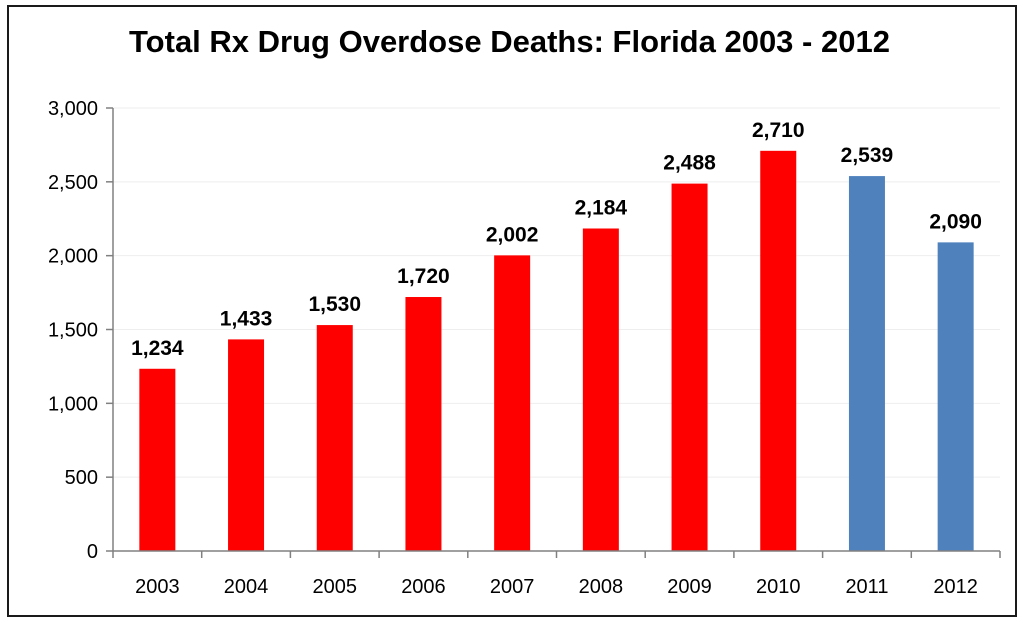  I want to click on y-tick-label-4: 2,000, so click(73, 257).